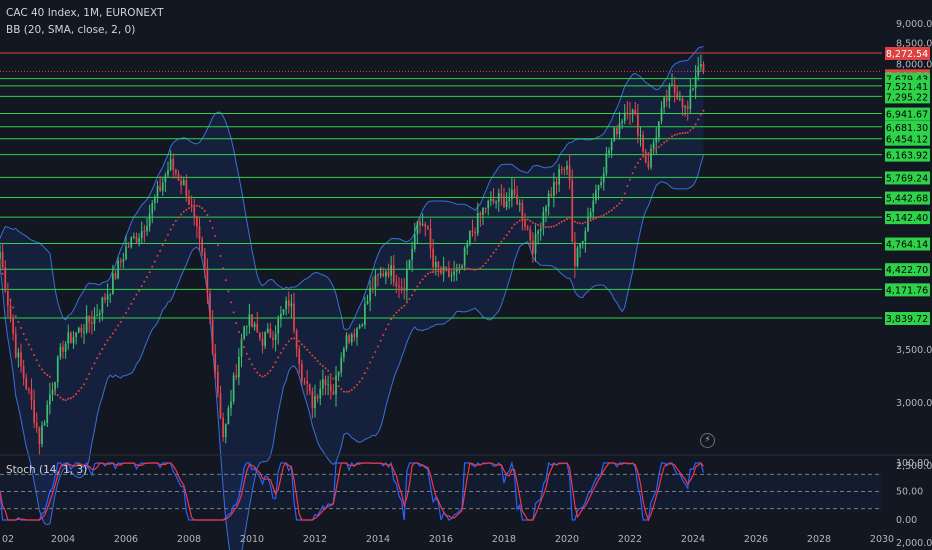  Describe the element at coordinates (907, 155) in the screenshot. I see `price-label-level: 6,163.92` at that location.